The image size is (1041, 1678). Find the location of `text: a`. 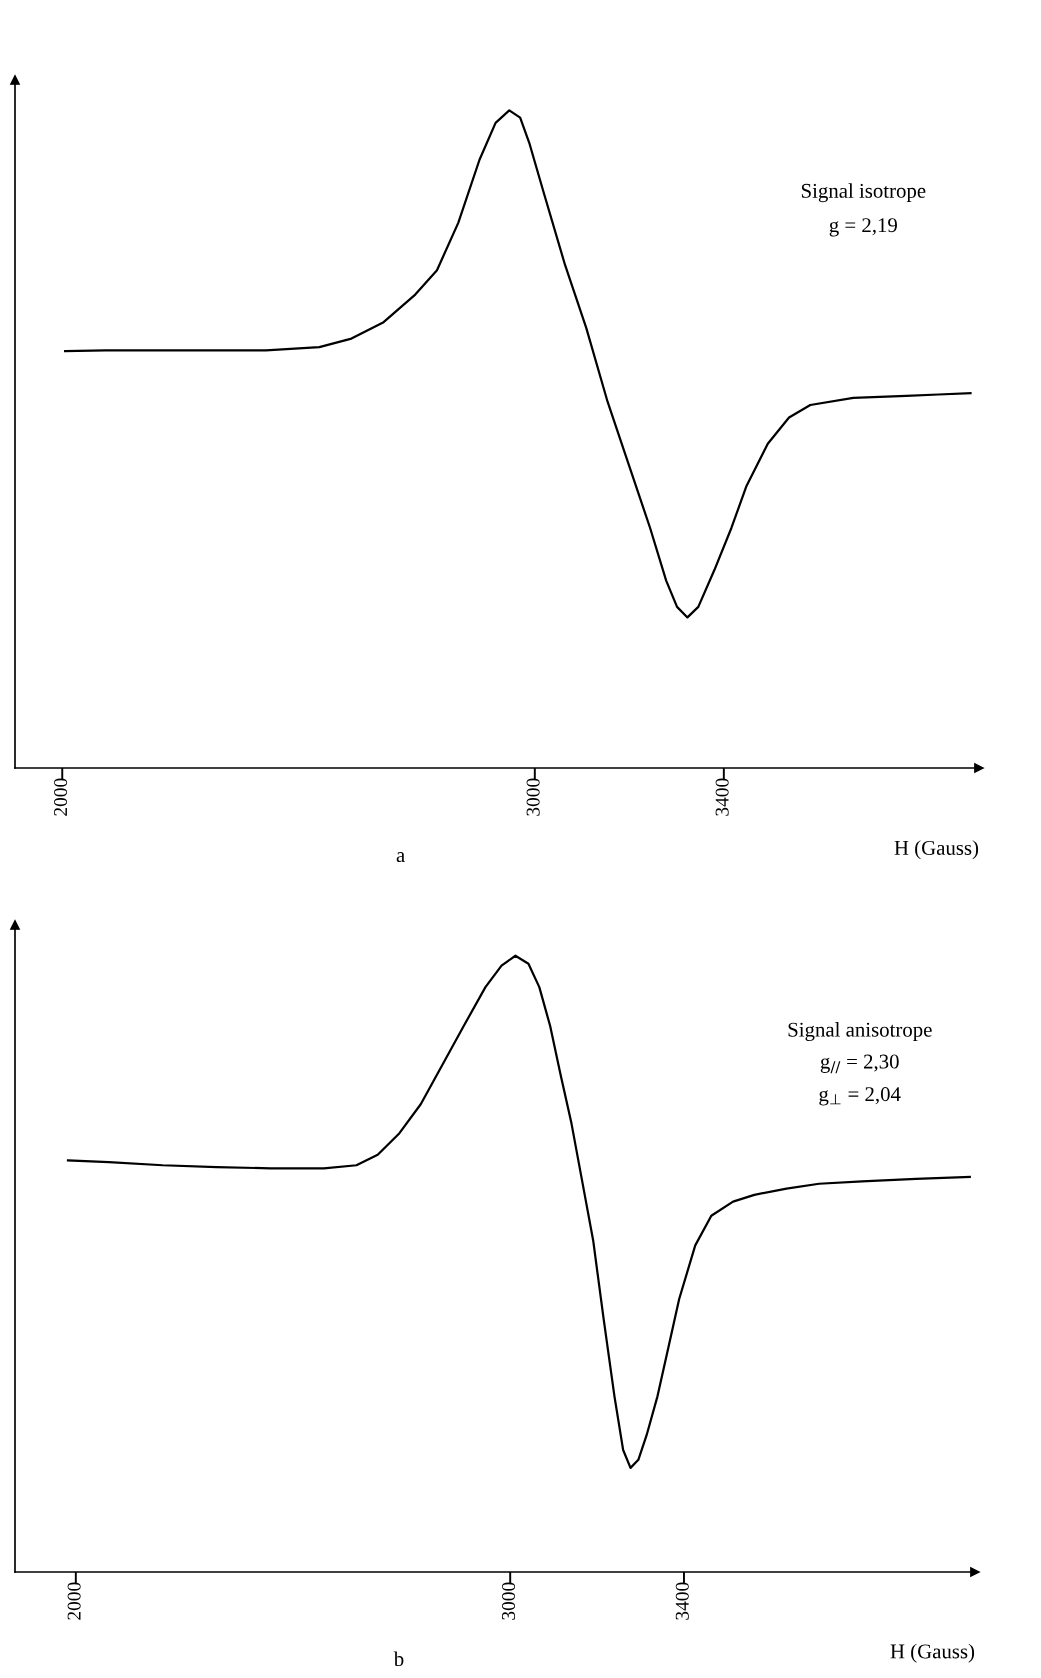

text: a is located at coordinates (400, 857).